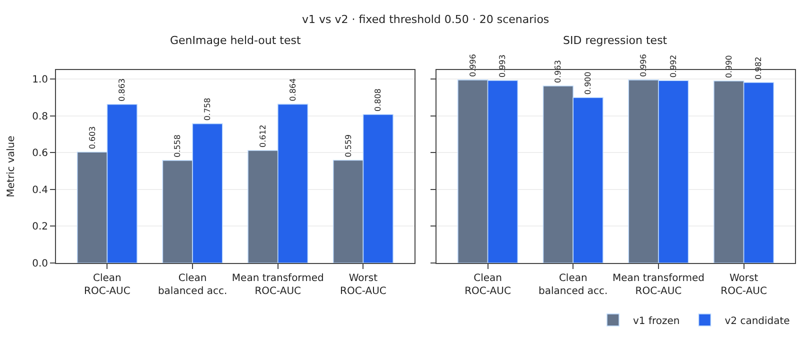 This screenshot has height=345, width=806. What do you see at coordinates (615, 40) in the screenshot?
I see `chart-title: SID regression test` at bounding box center [615, 40].